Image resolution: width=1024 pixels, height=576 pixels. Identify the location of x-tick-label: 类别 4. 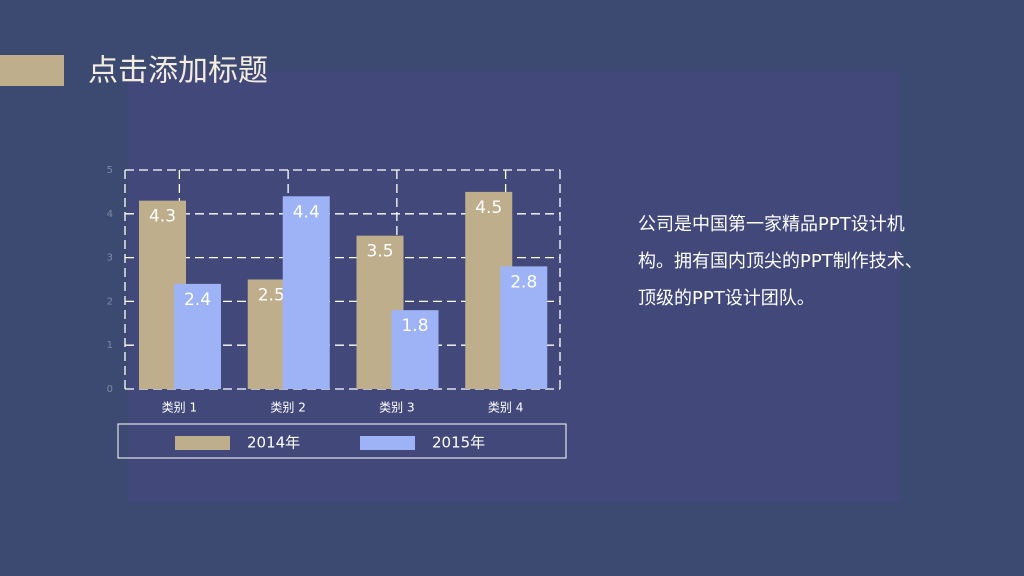
(505, 408).